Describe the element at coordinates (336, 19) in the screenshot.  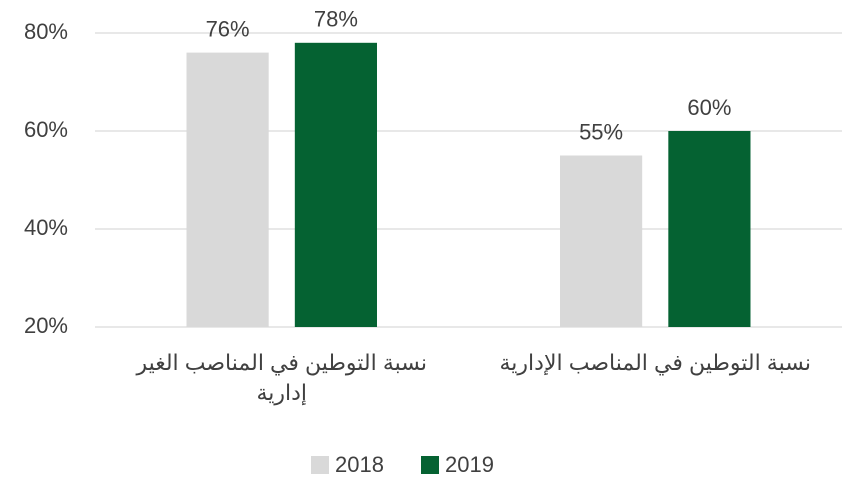
I see `data-label: 78%` at that location.